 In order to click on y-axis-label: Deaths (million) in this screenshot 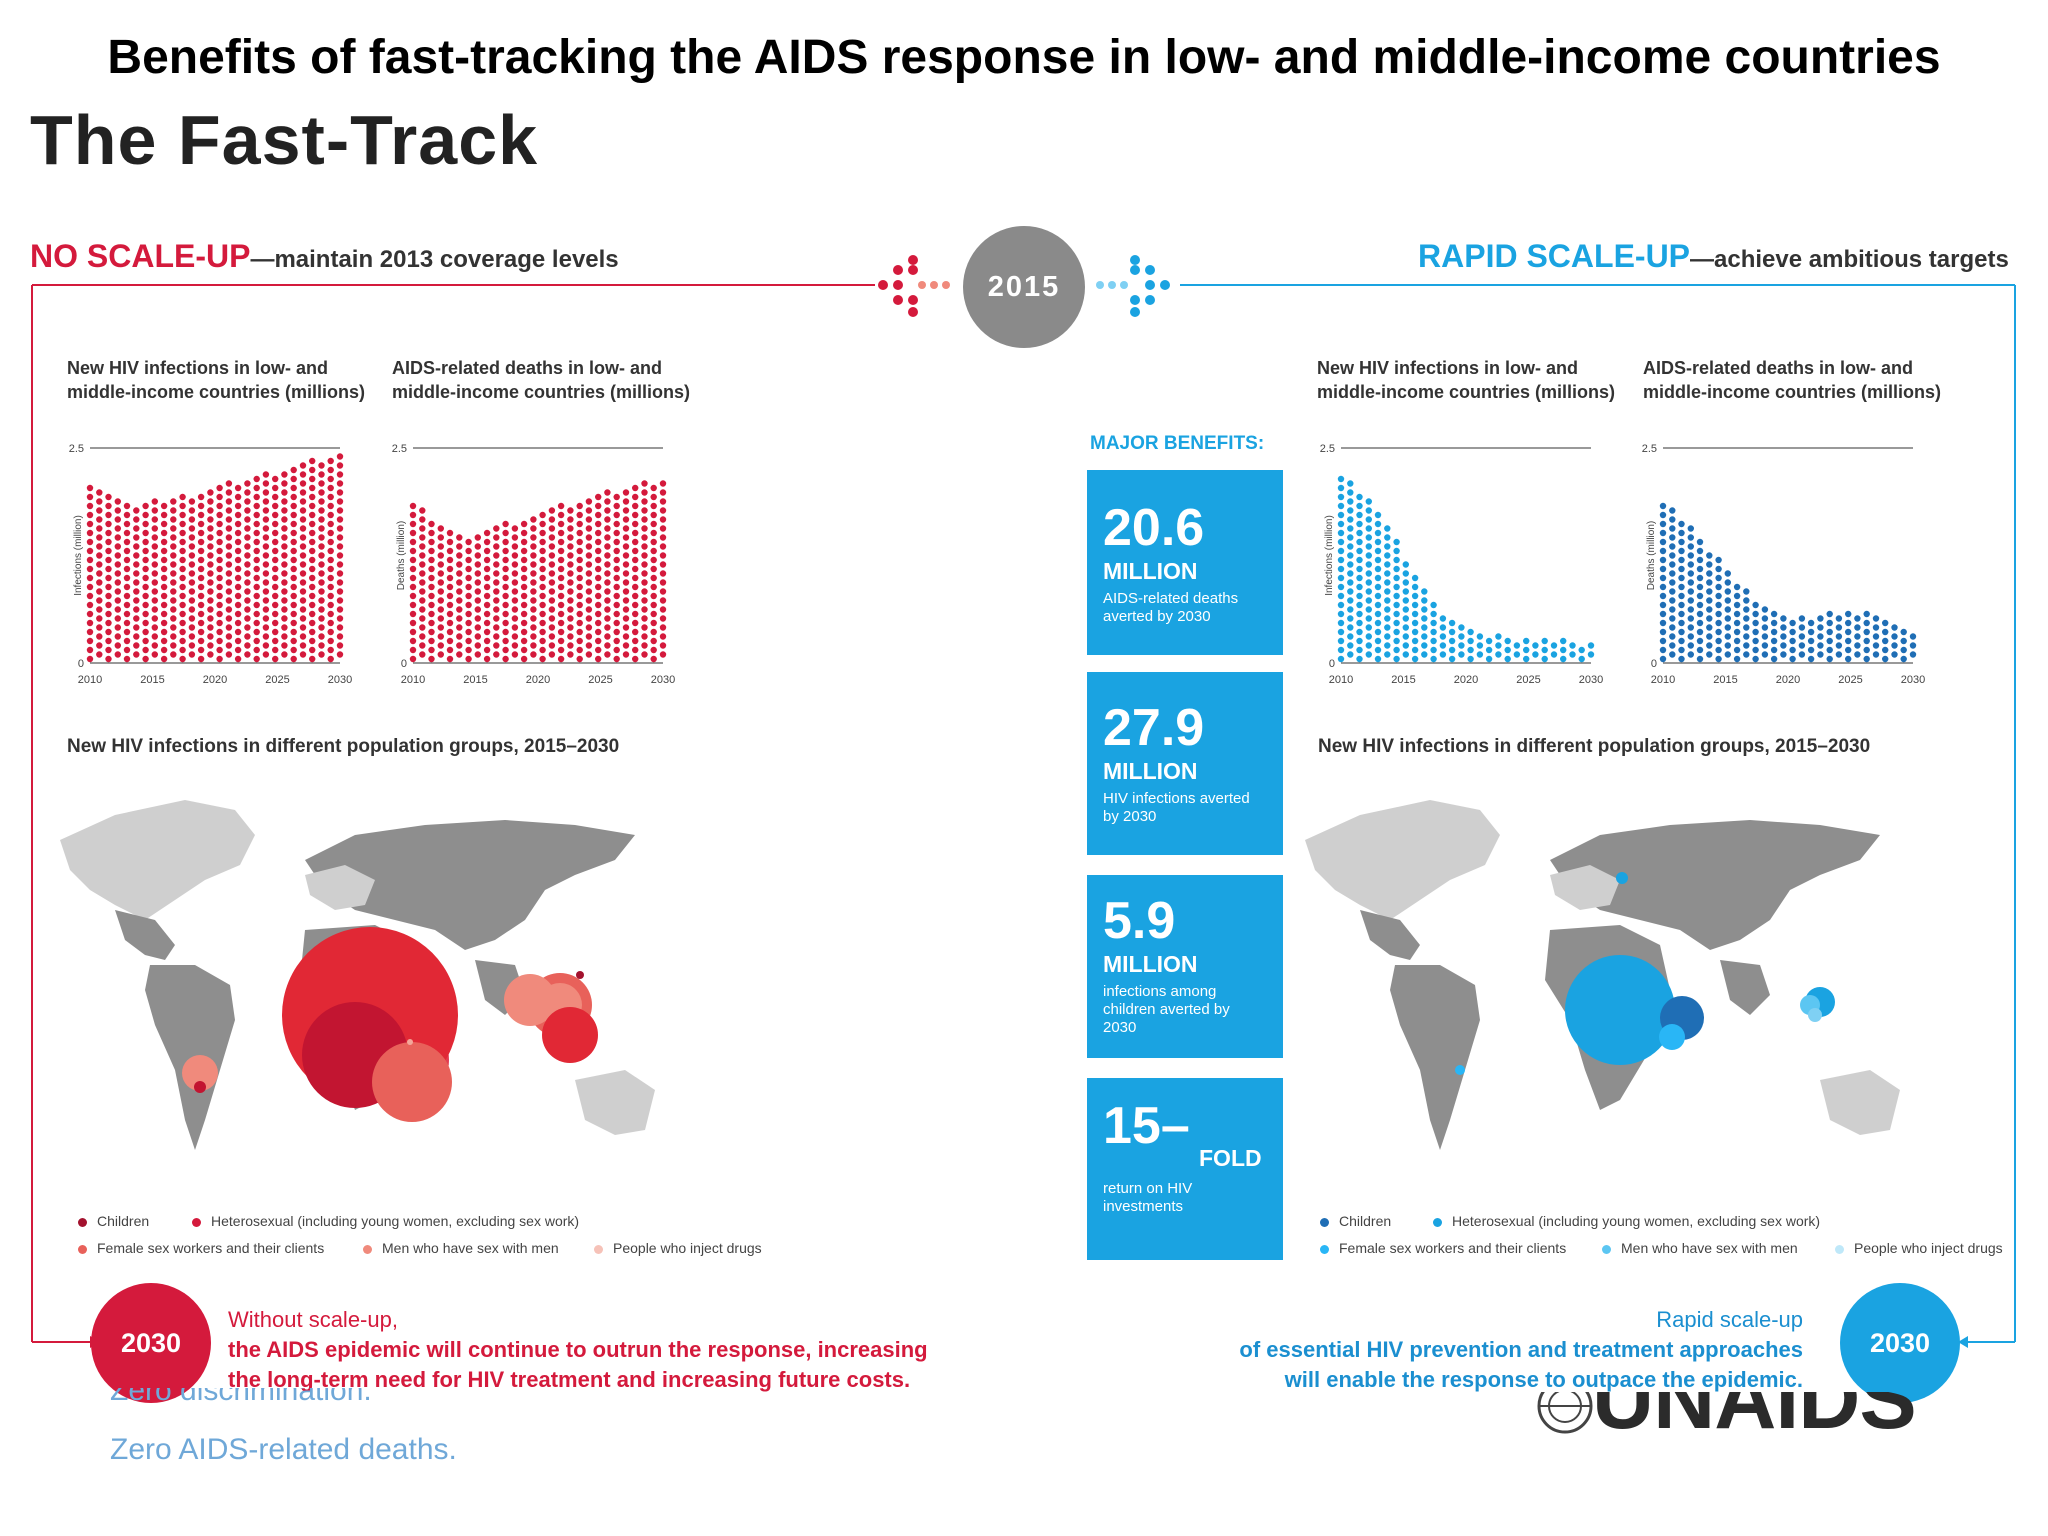, I will do `click(1651, 555)`.